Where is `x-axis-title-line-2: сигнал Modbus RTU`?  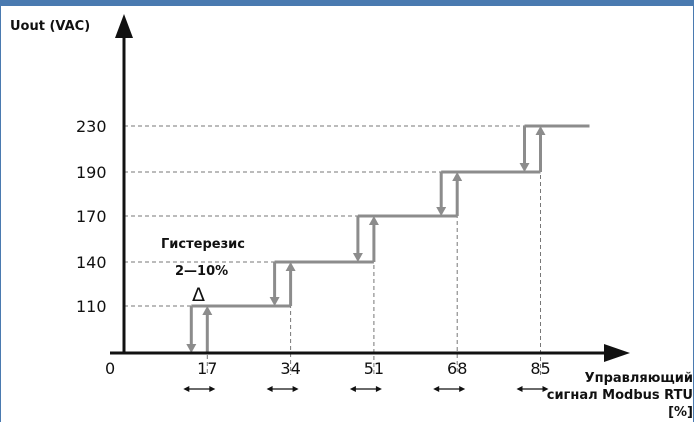 x-axis-title-line-2: сигнал Modbus RTU is located at coordinates (620, 395).